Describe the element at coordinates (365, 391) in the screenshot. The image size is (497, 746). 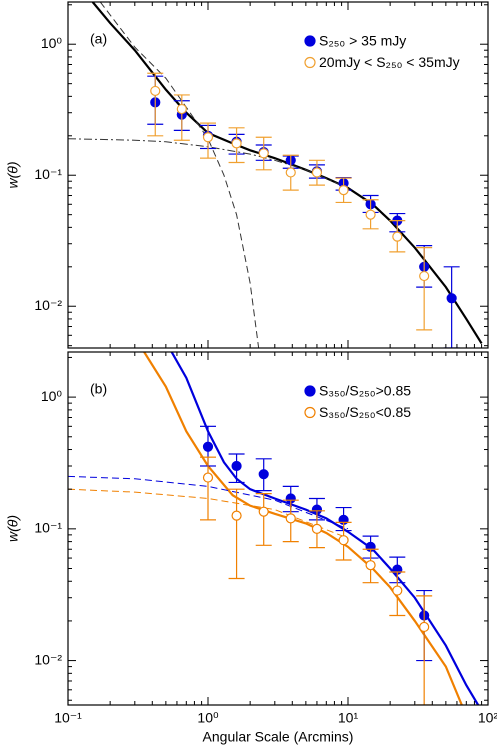
I see `legend-label: S₃₅₀/S₂₅₀>0.85` at that location.